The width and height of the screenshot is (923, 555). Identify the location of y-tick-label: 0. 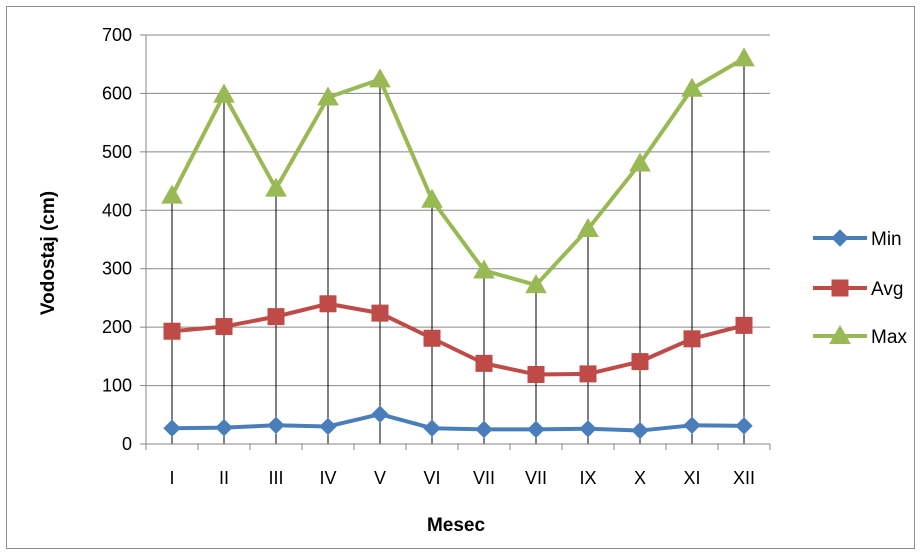
(127, 444).